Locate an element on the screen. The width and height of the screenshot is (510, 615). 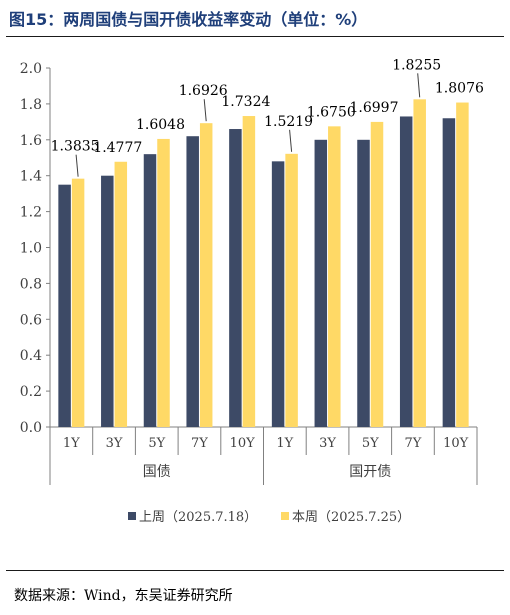
data-label: 1.6750 is located at coordinates (331, 112).